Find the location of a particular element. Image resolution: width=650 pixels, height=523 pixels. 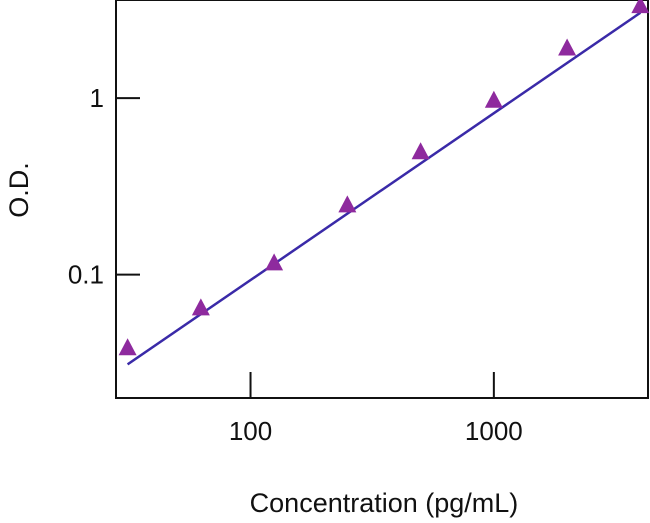

x-tick-label: 1000 is located at coordinates (494, 431).